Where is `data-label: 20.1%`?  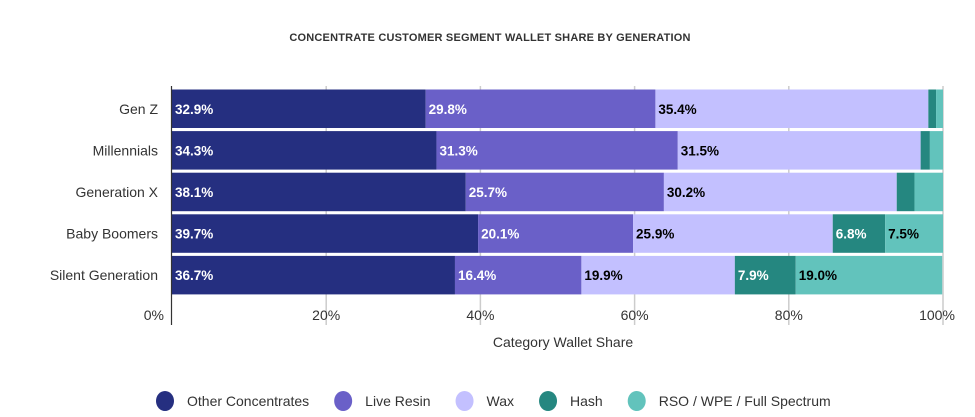
data-label: 20.1% is located at coordinates (500, 234).